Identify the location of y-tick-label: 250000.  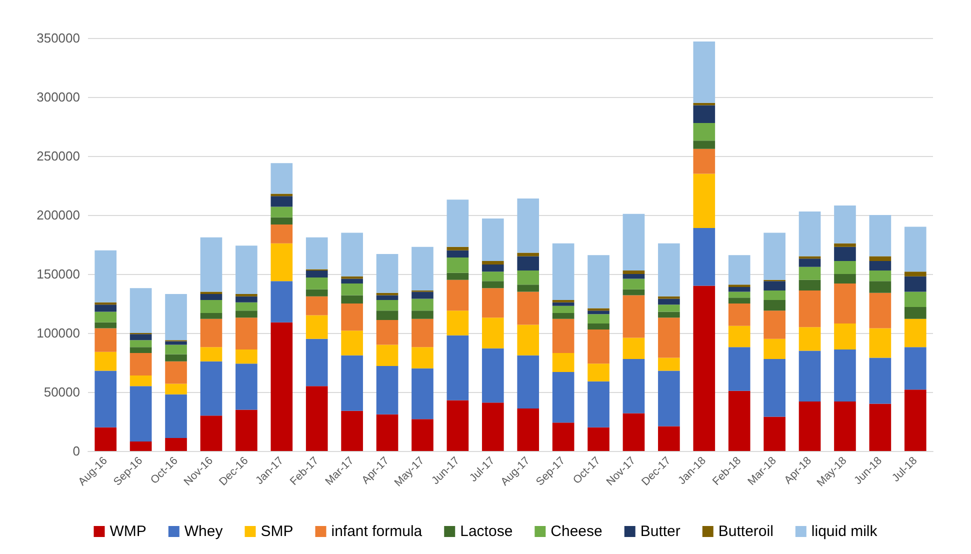
(58, 156).